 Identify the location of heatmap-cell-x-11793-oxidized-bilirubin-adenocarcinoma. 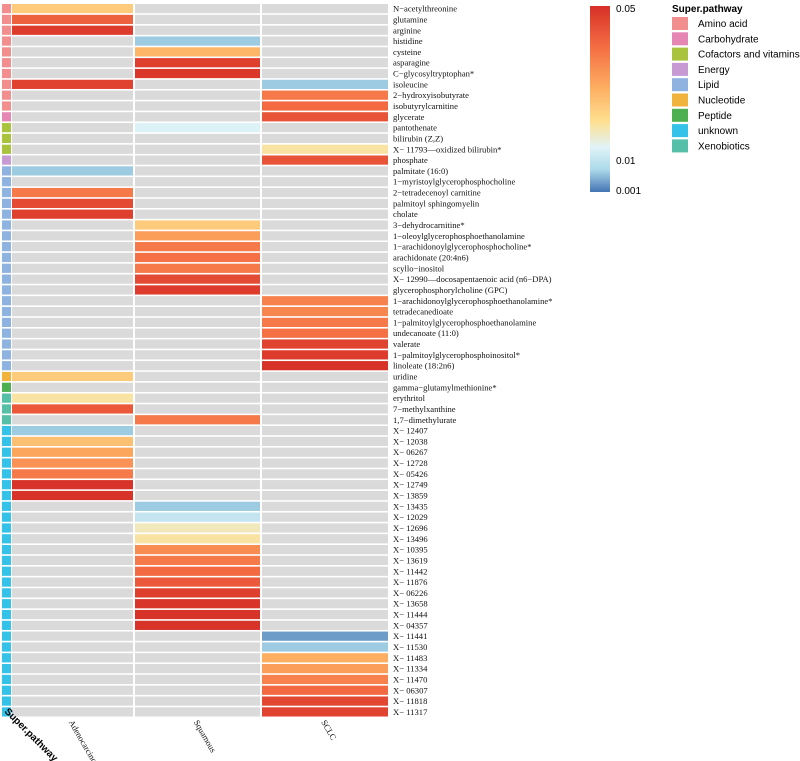
(72, 149).